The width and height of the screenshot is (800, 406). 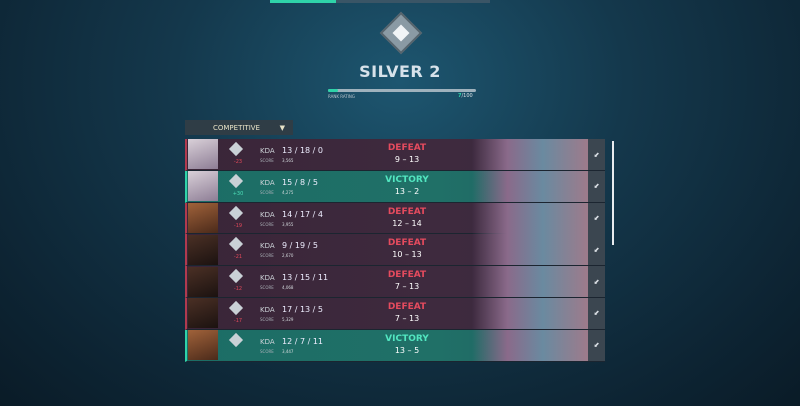 What do you see at coordinates (238, 320) in the screenshot?
I see `rr-change: -17` at bounding box center [238, 320].